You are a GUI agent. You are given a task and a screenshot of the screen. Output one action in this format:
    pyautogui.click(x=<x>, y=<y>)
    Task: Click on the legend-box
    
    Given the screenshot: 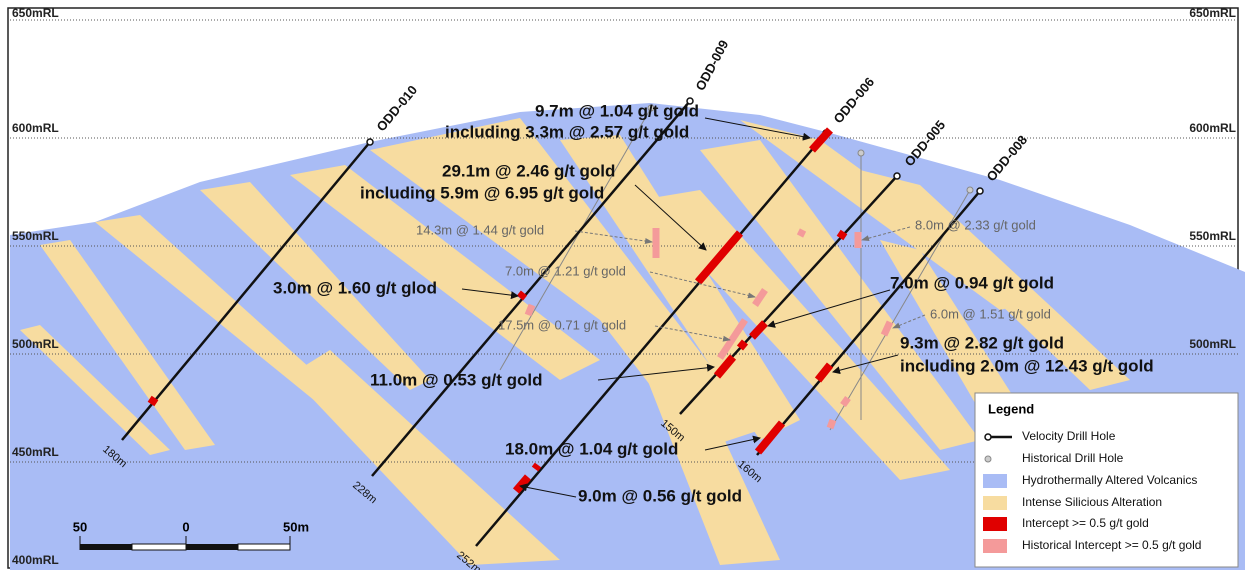 What is the action you would take?
    pyautogui.click(x=1106, y=480)
    